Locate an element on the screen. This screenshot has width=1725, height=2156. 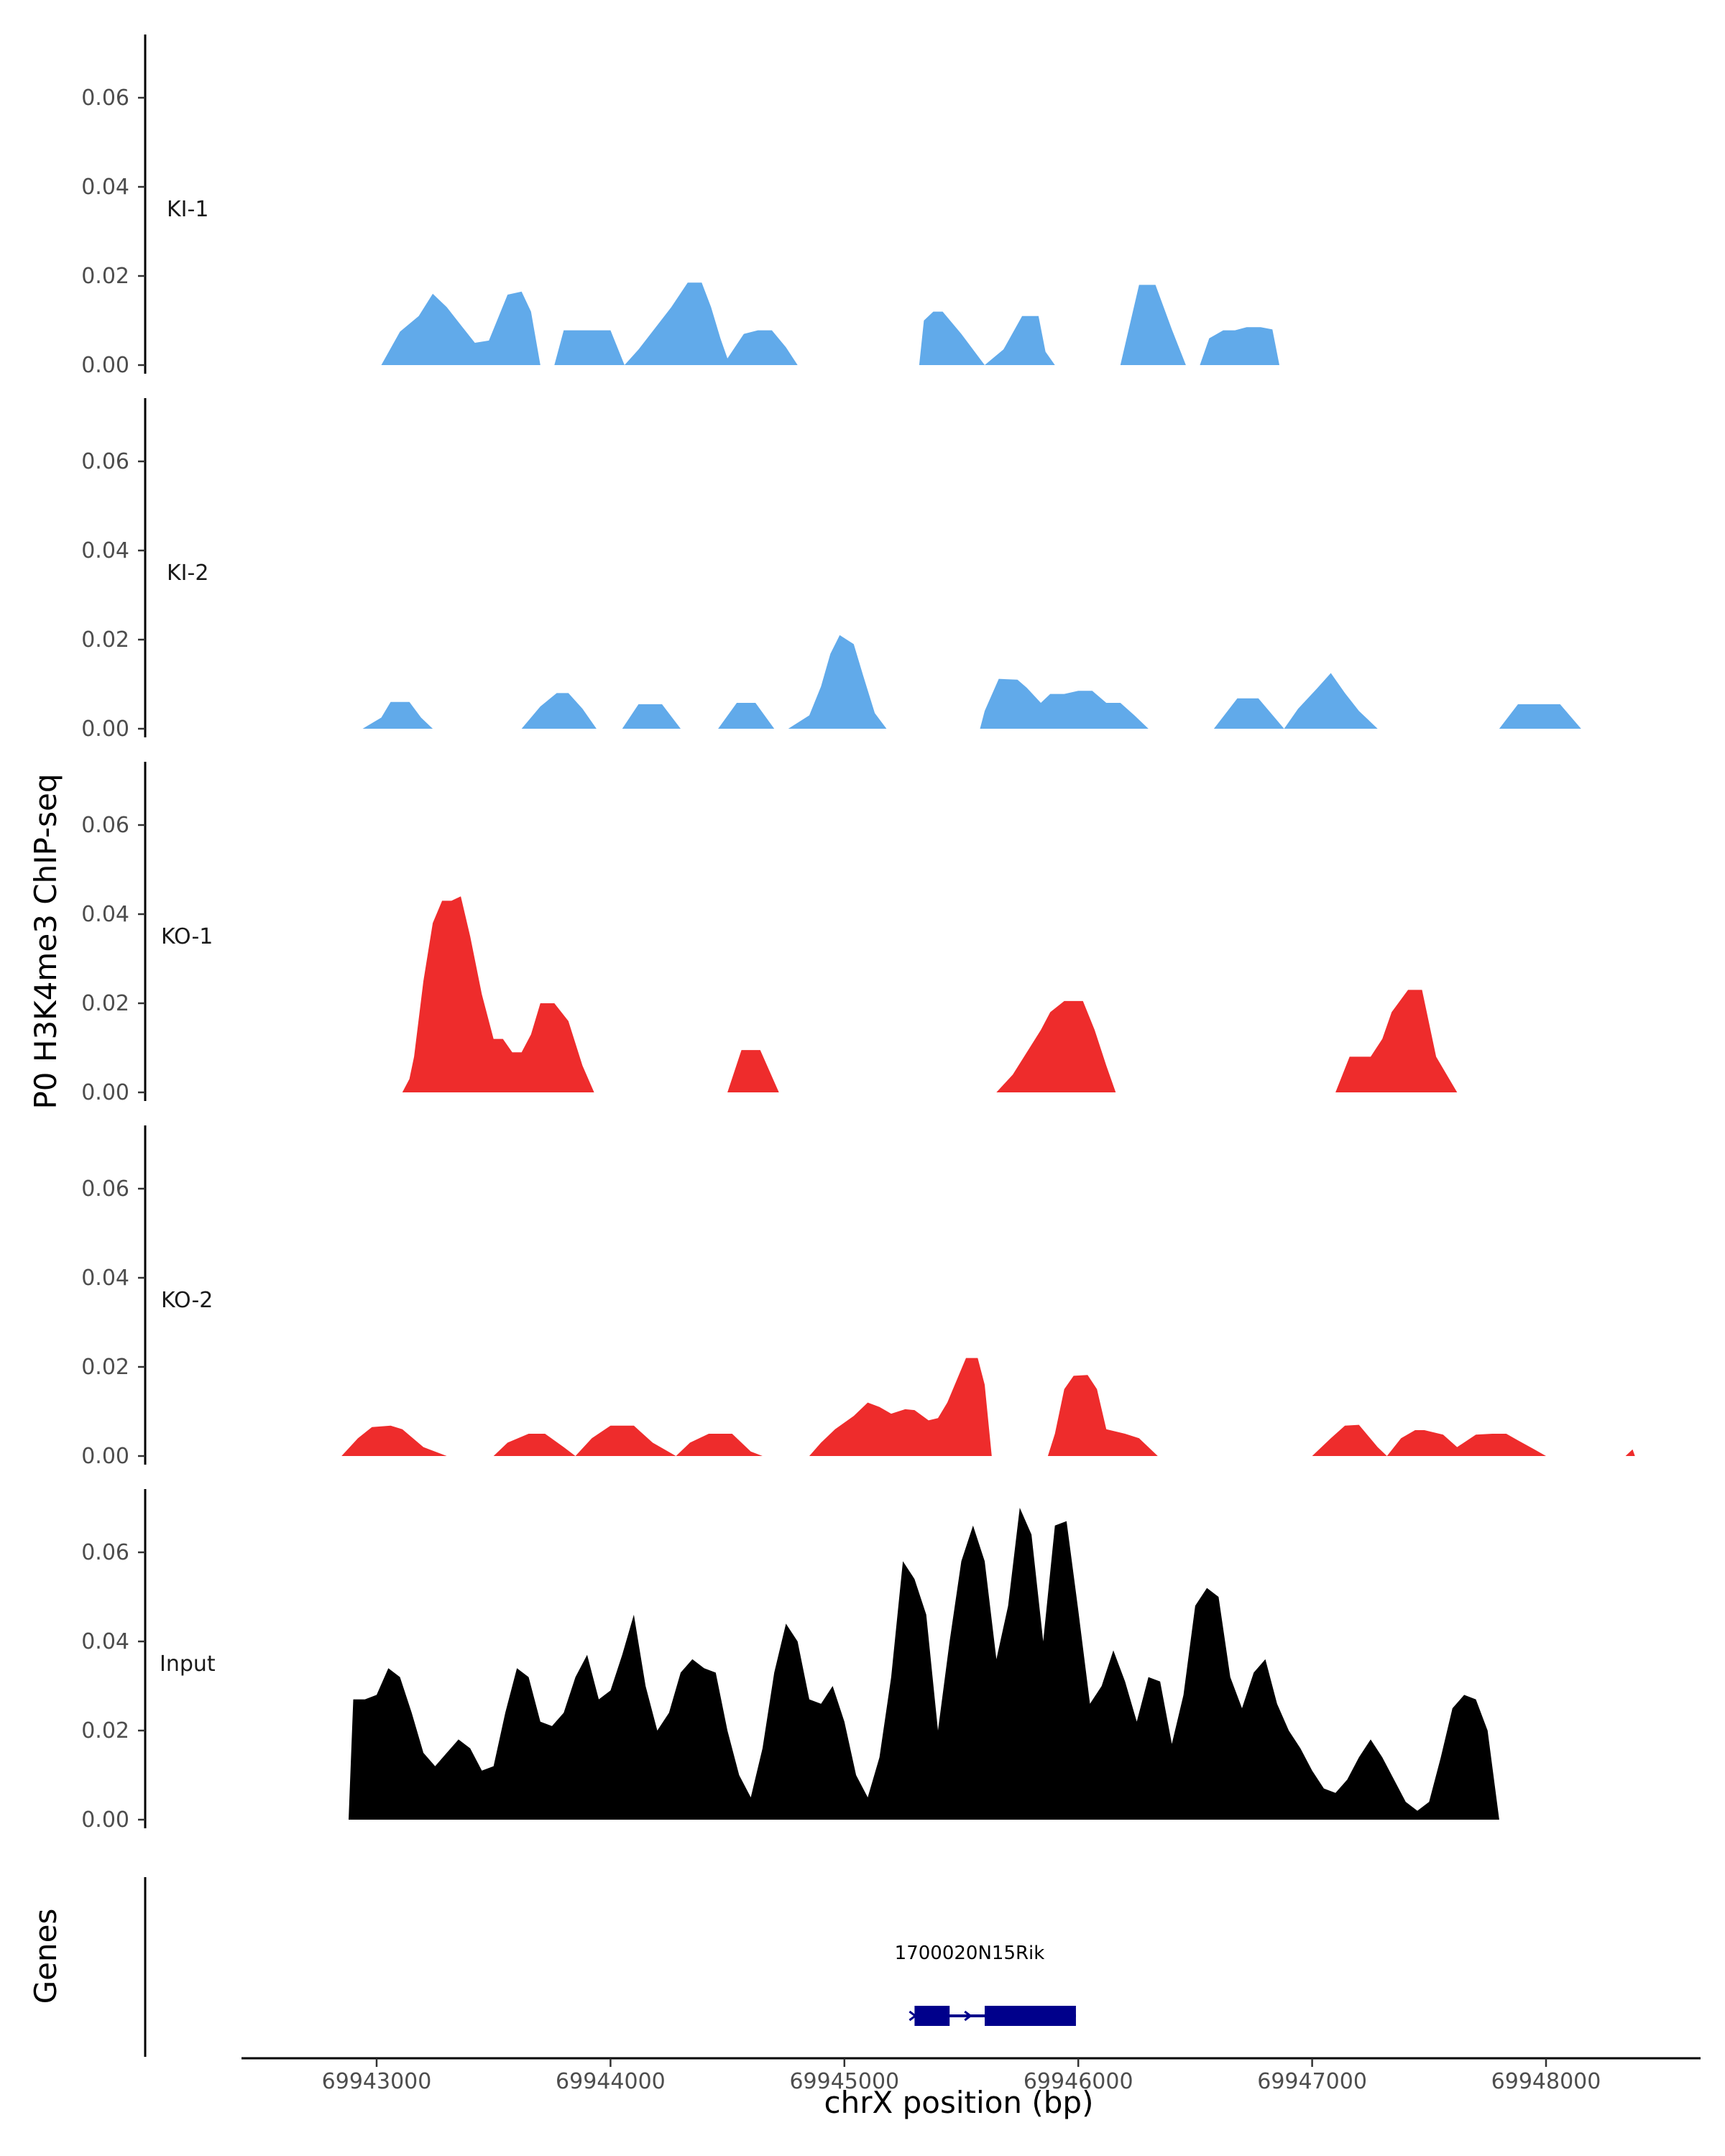
x-tick-label: 69945000 is located at coordinates (844, 2082).